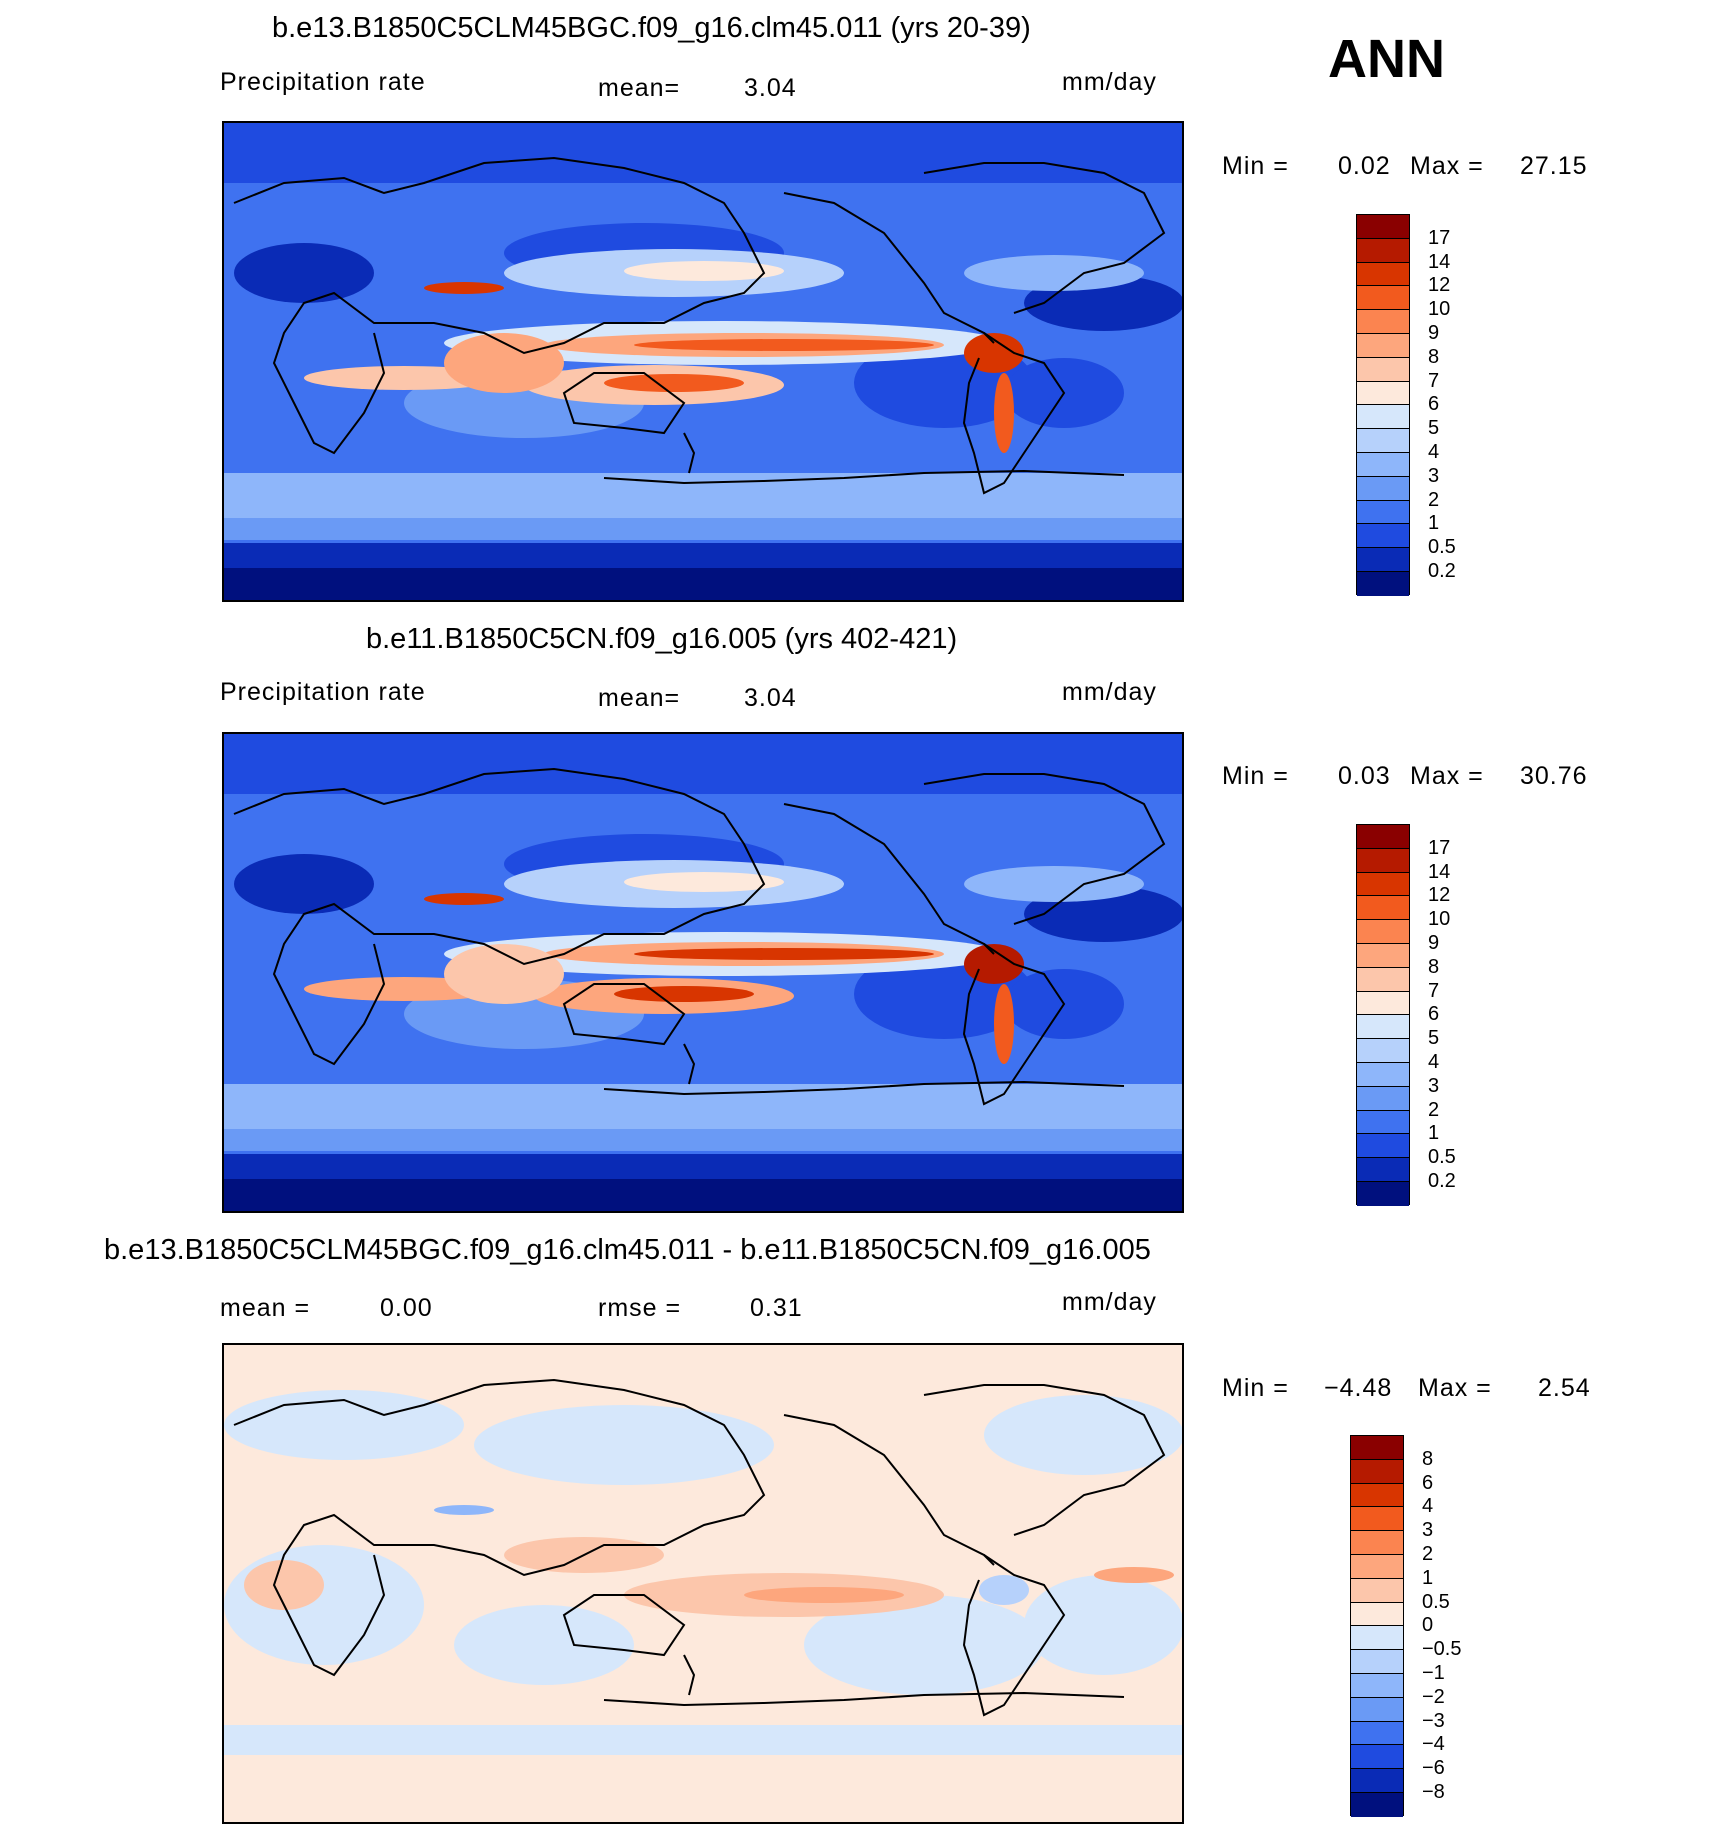 This screenshot has height=1830, width=1710. What do you see at coordinates (265, 1308) in the screenshot?
I see `panel-3-mean-label: mean =` at bounding box center [265, 1308].